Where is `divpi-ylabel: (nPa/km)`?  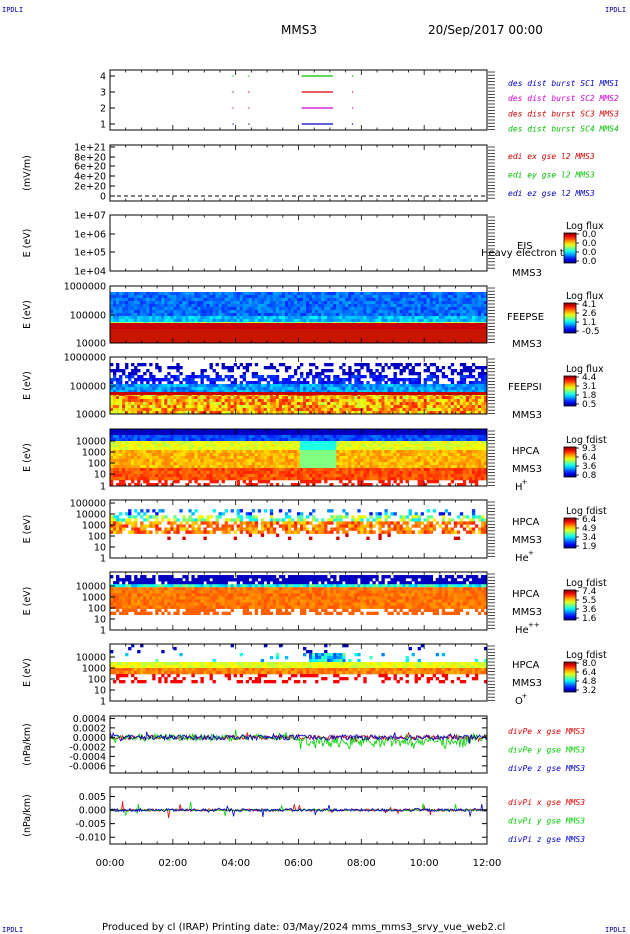 divpi-ylabel: (nPa/km) is located at coordinates (27, 815).